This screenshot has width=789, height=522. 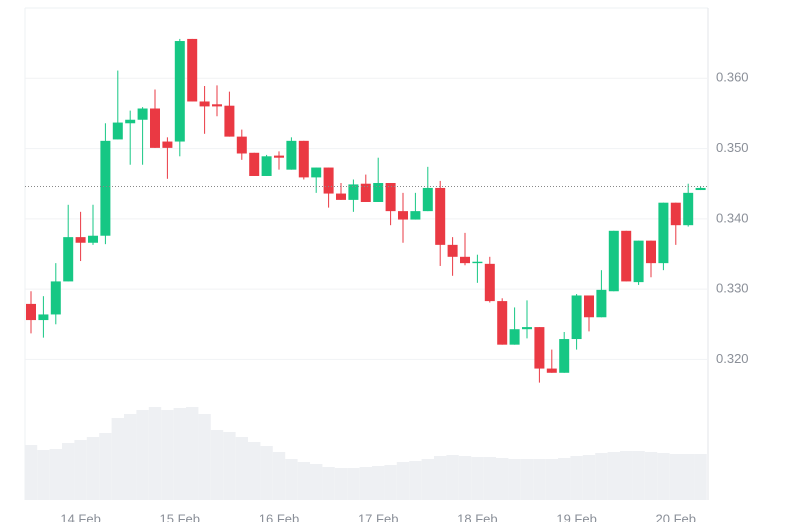 I want to click on x-tick-label: 17 Feb, so click(x=378, y=516).